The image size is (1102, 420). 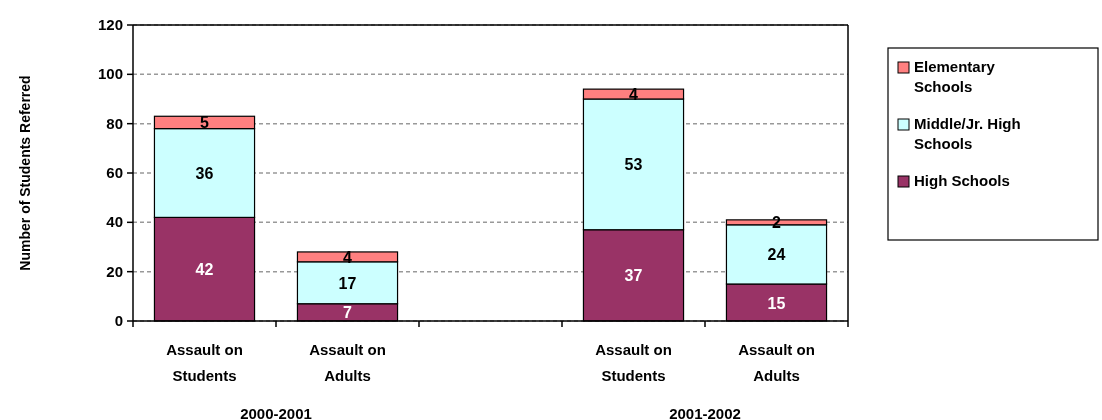 I want to click on data-label: 7, so click(x=348, y=313).